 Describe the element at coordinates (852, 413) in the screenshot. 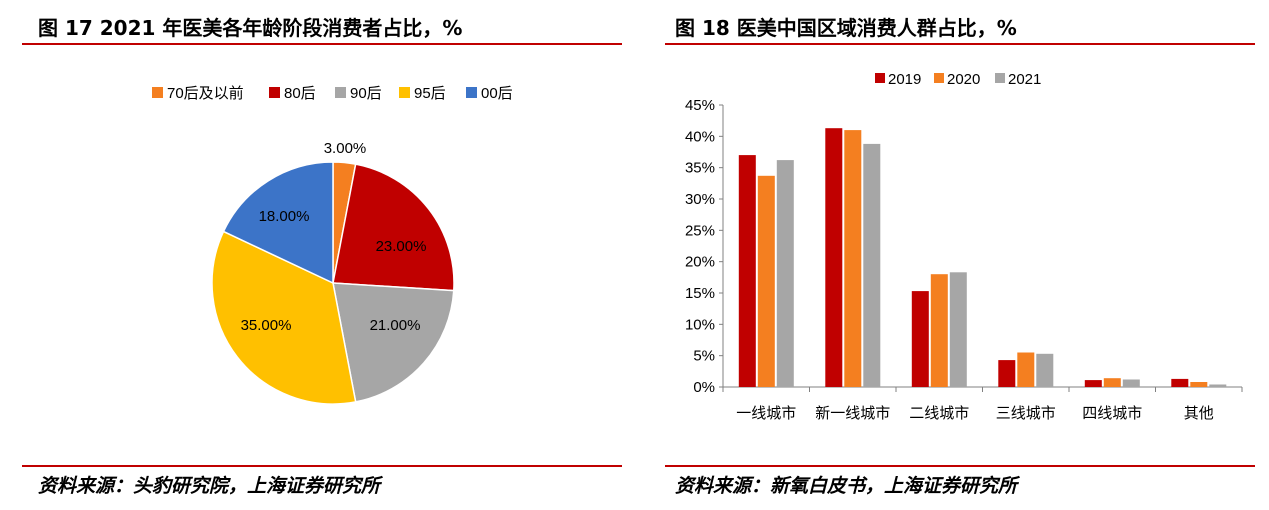

I see `x-tick-label: 新一线城市` at that location.